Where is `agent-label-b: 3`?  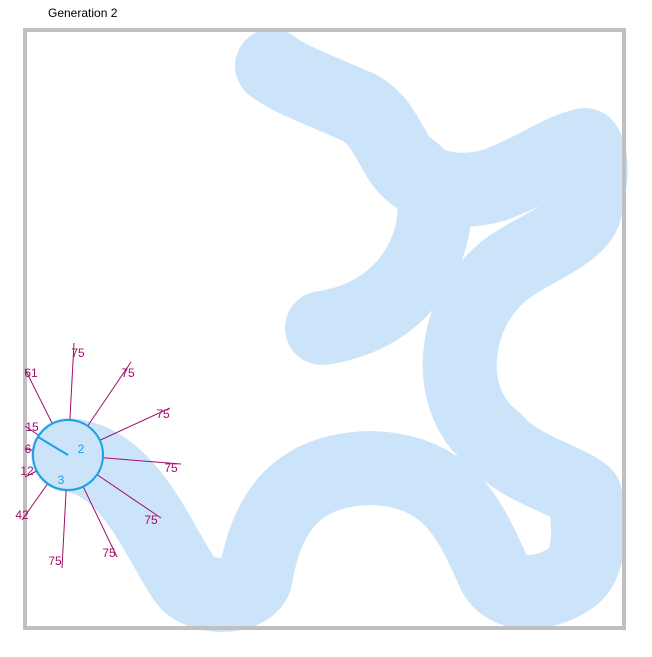 agent-label-b: 3 is located at coordinates (61, 480).